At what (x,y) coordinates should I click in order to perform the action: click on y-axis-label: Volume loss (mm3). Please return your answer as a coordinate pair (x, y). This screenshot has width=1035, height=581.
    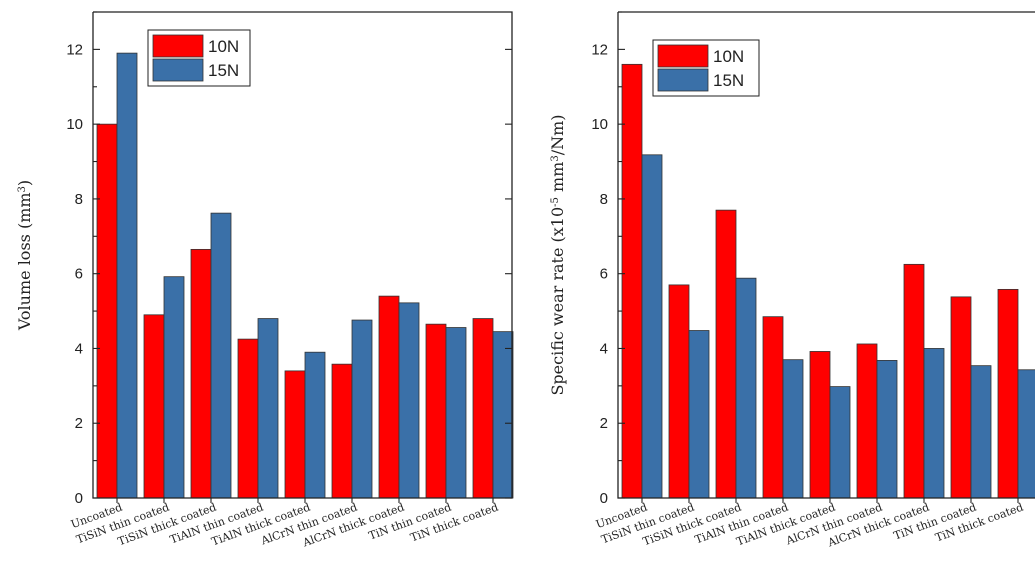
    Looking at the image, I should click on (24, 255).